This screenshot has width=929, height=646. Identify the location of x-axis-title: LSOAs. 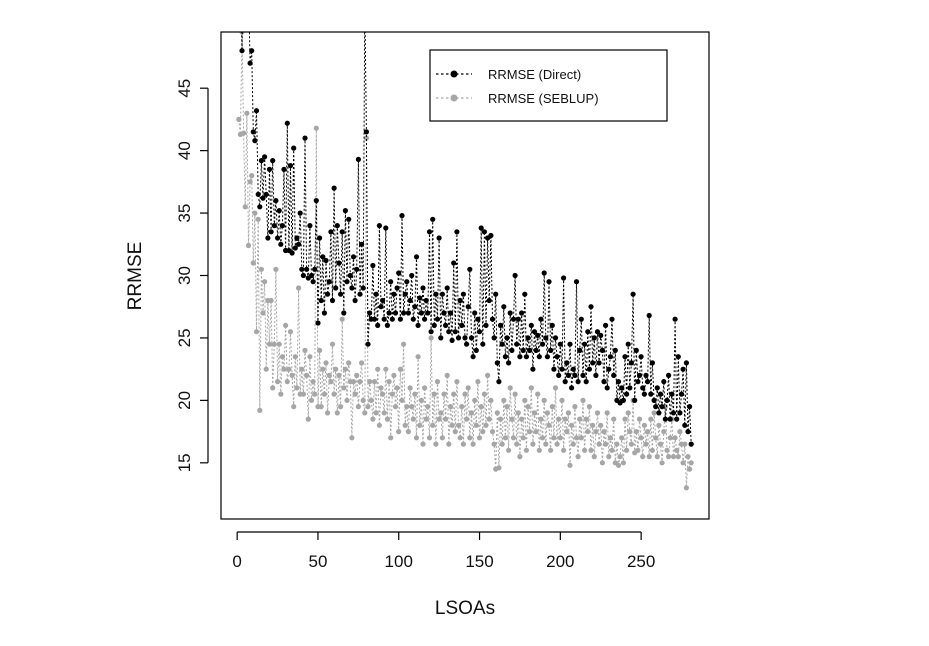
(465, 608).